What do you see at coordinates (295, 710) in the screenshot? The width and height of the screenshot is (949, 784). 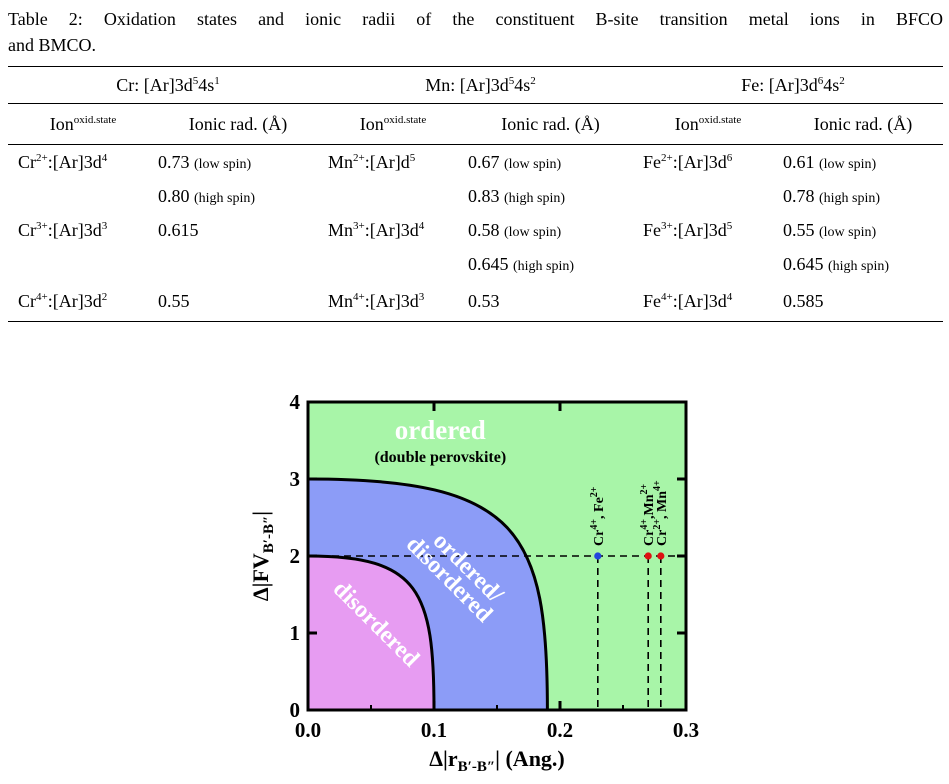 I see `y-tick-label: 0` at bounding box center [295, 710].